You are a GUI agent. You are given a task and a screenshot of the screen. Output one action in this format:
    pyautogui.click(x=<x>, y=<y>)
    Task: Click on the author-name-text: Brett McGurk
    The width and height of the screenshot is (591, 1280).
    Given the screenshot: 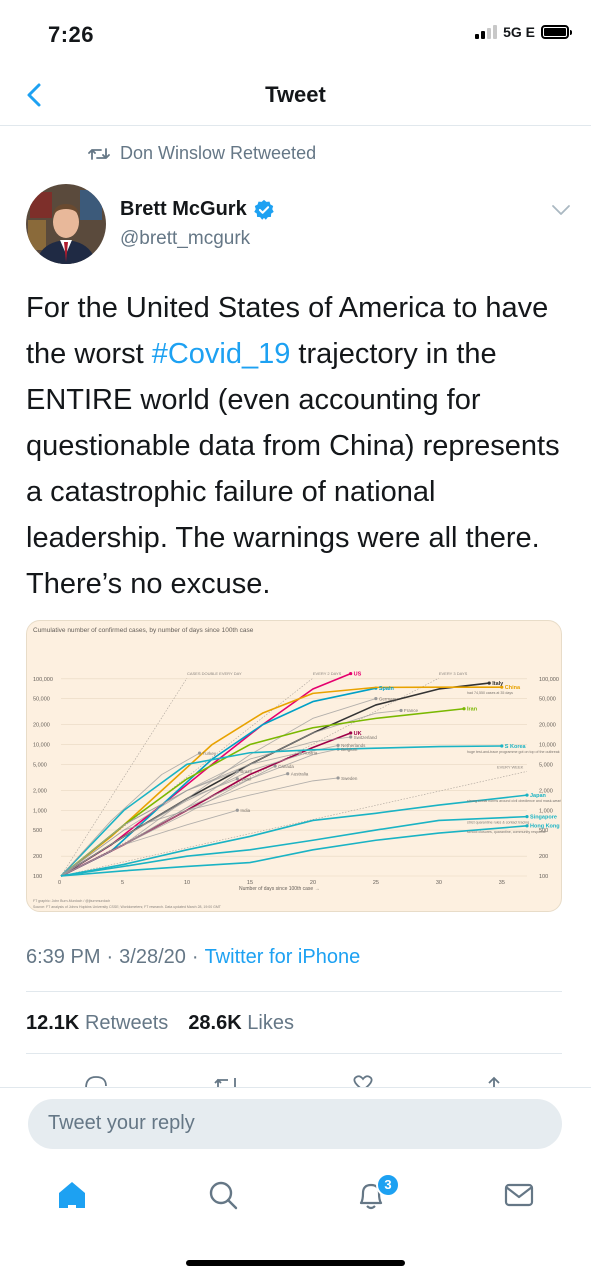 What is the action you would take?
    pyautogui.click(x=183, y=209)
    